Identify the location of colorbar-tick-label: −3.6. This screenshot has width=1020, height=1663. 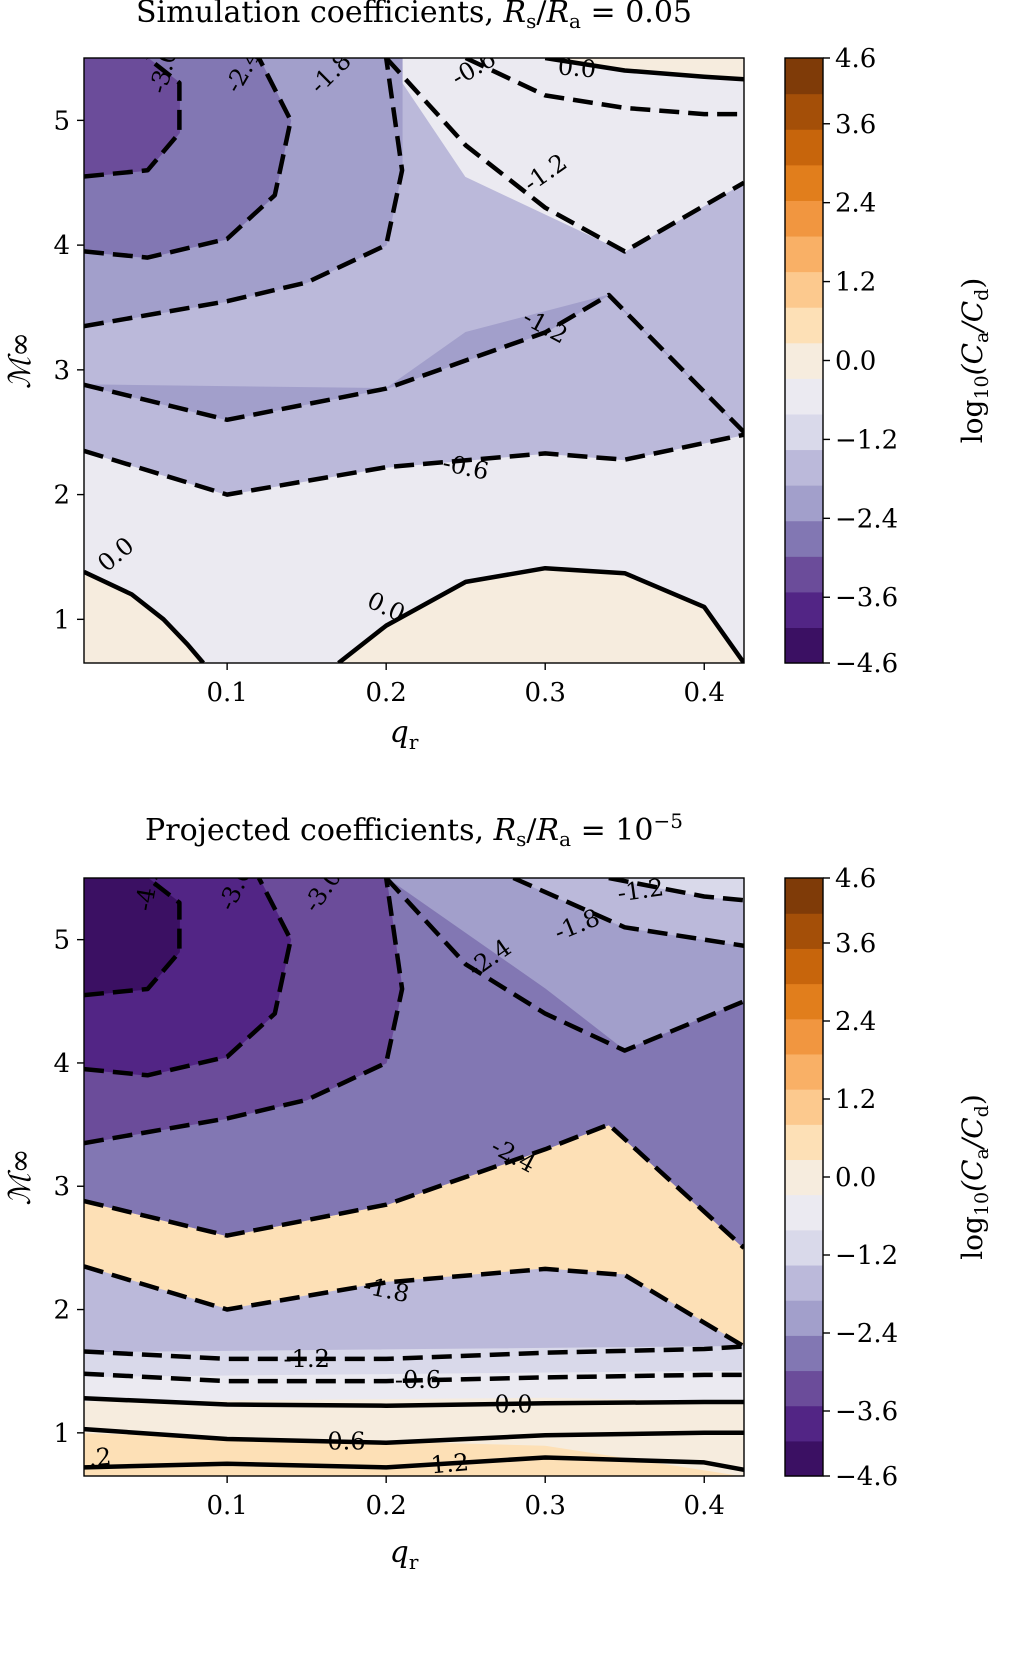
(866, 598).